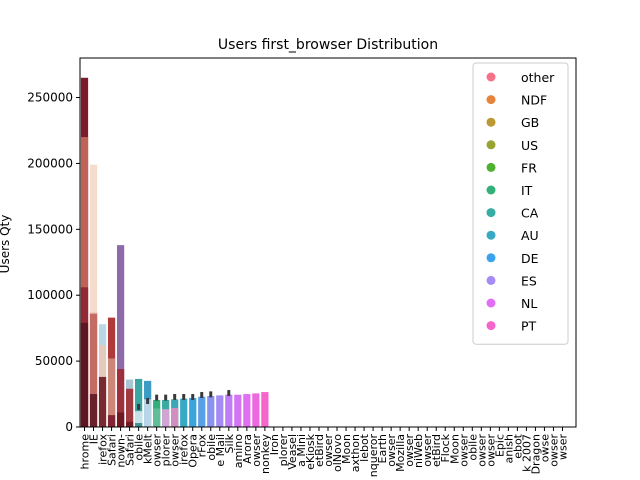 The height and width of the screenshot is (480, 640). I want to click on x-tick-label-48: ebot, so click(517, 445).